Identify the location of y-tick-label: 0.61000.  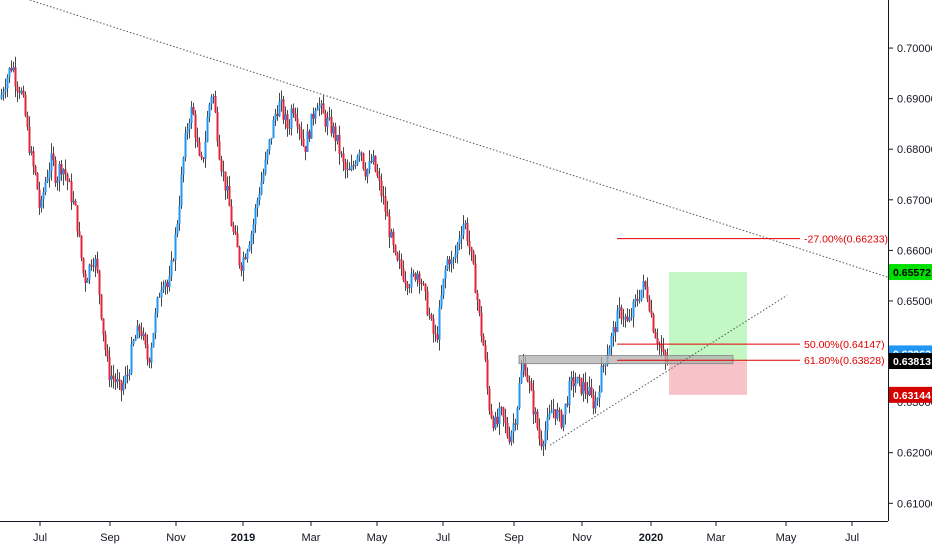
(914, 504).